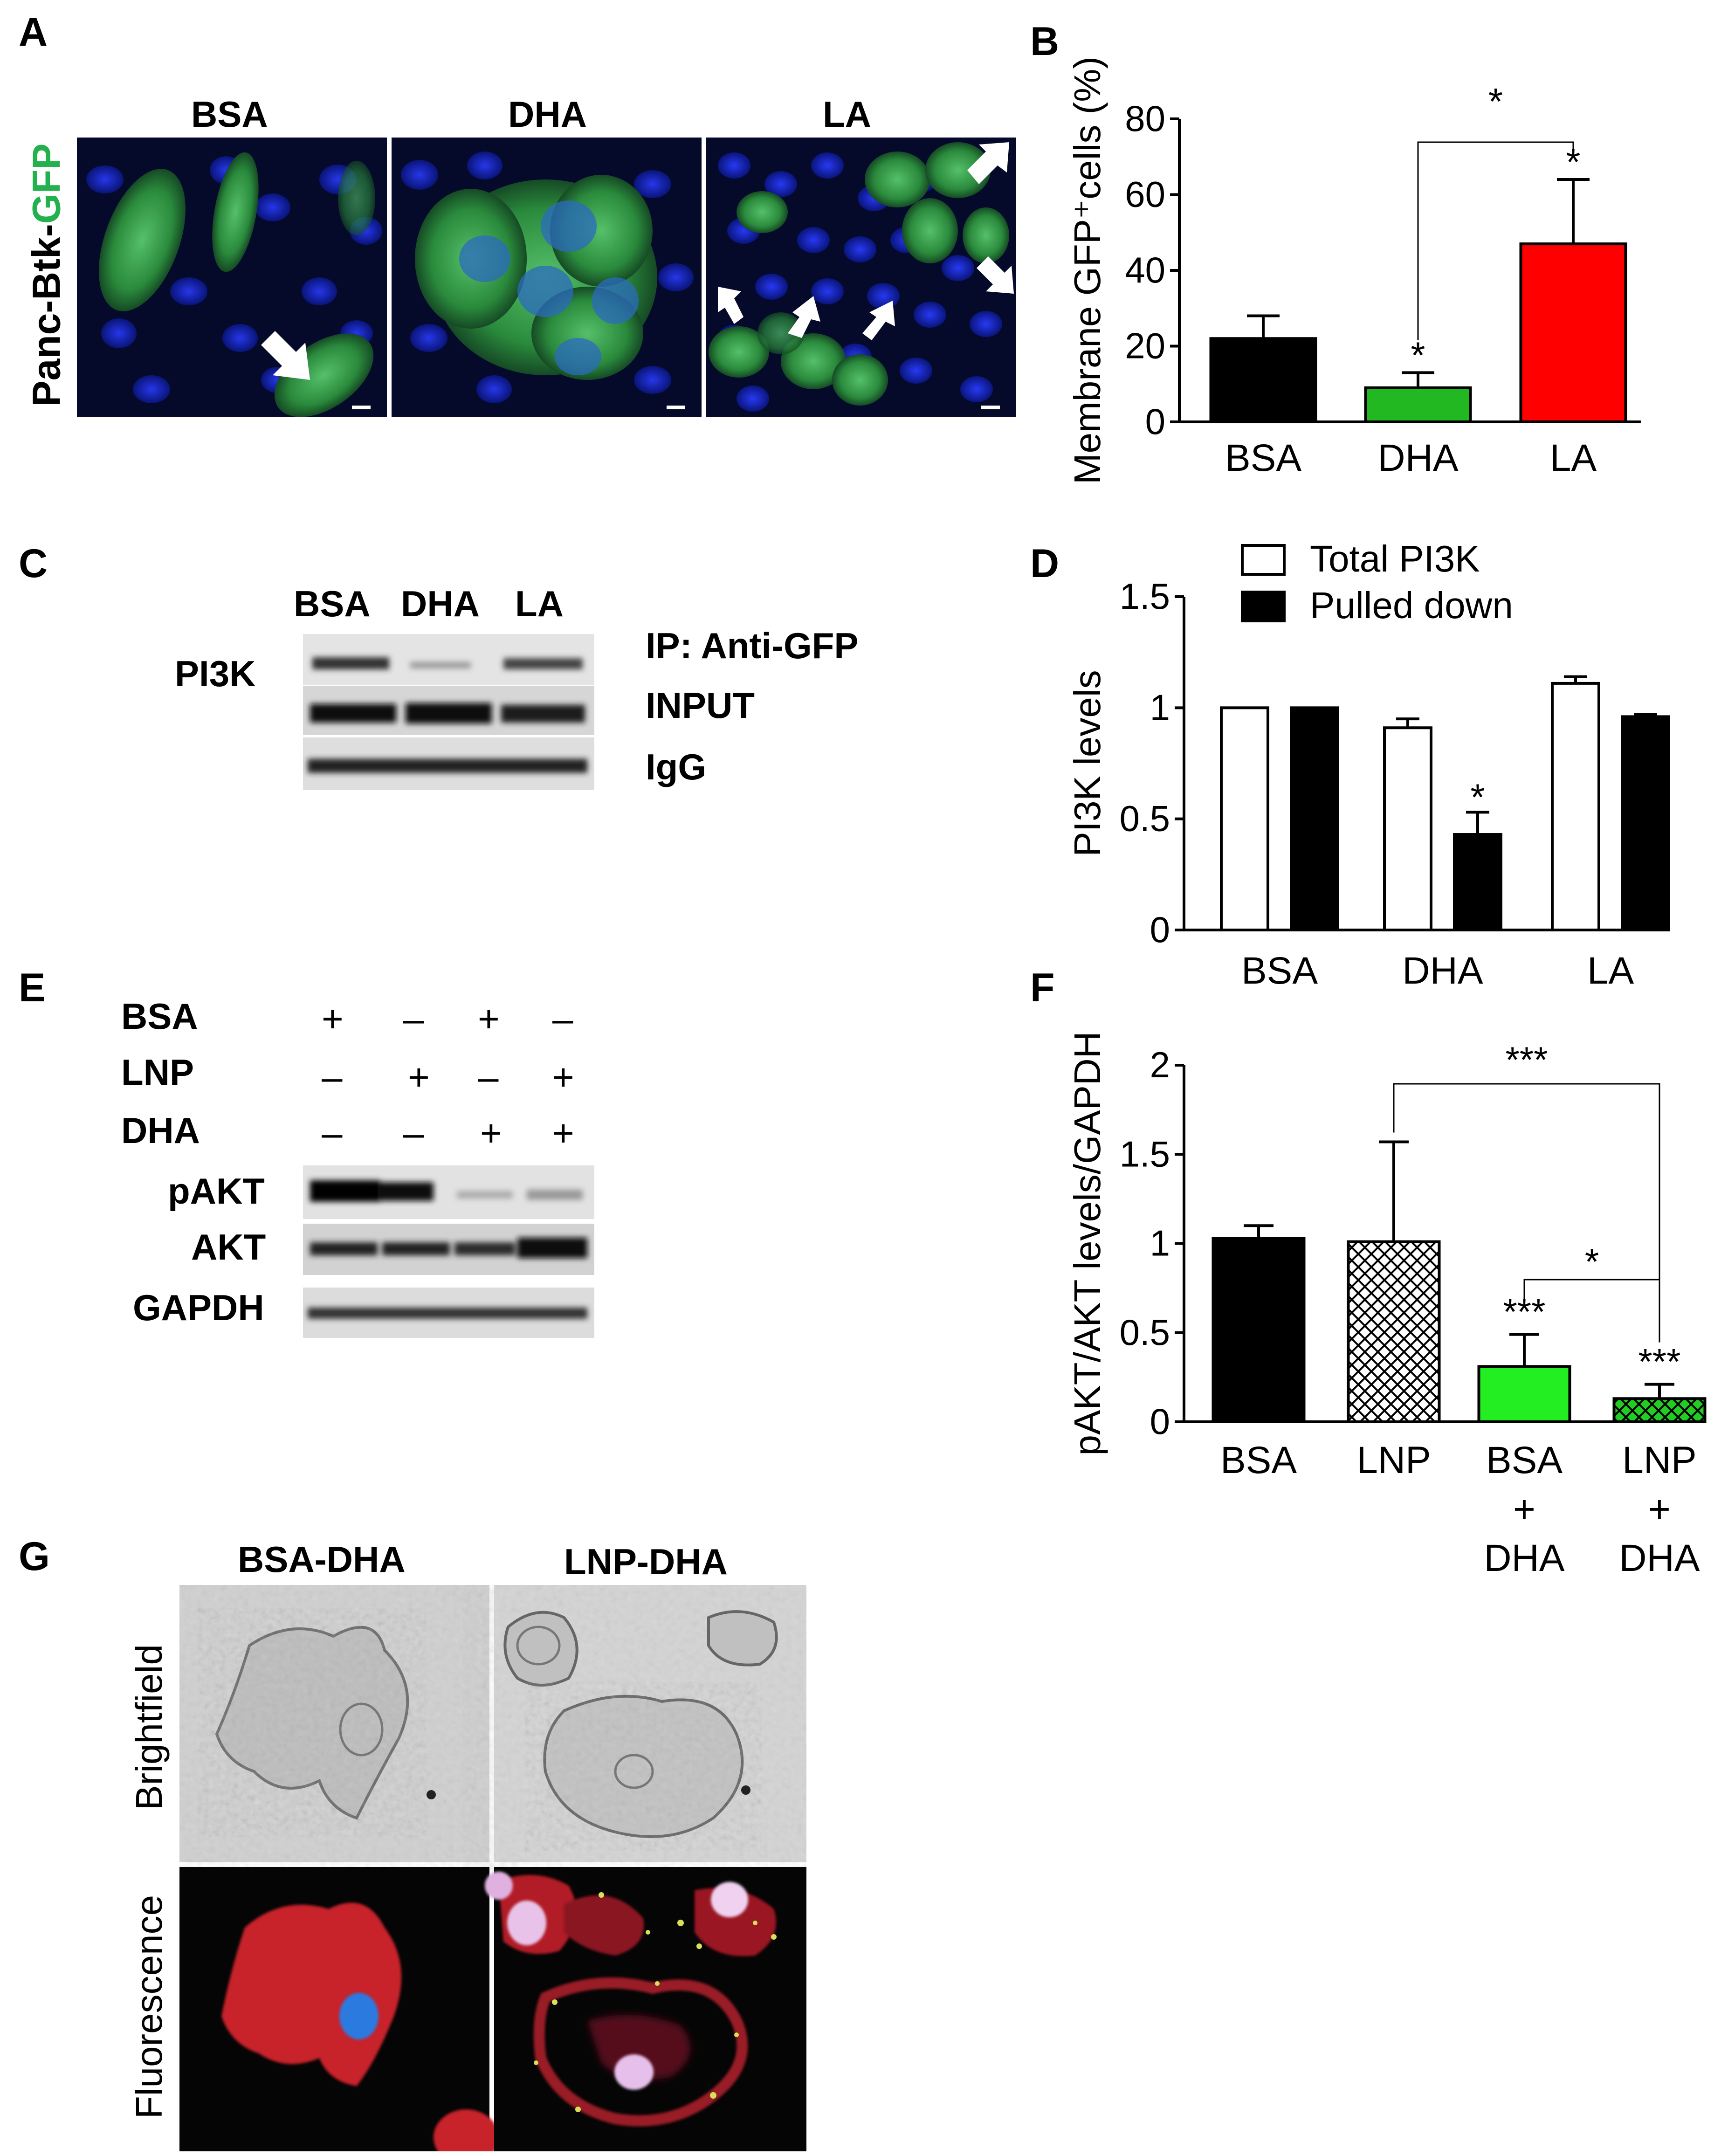 The width and height of the screenshot is (1721, 2156). Describe the element at coordinates (1160, 929) in the screenshot. I see `chart-d-y-tick-label: 0` at that location.